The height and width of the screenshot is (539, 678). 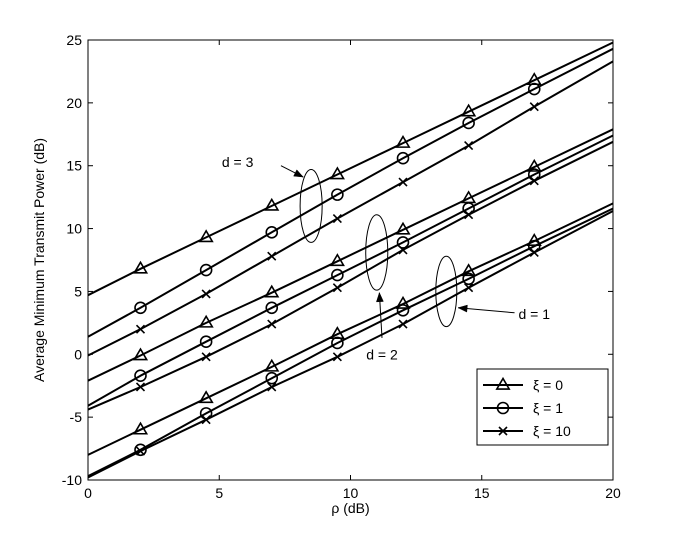 What do you see at coordinates (486, 310) in the screenshot?
I see `annotation-d1-arrow` at bounding box center [486, 310].